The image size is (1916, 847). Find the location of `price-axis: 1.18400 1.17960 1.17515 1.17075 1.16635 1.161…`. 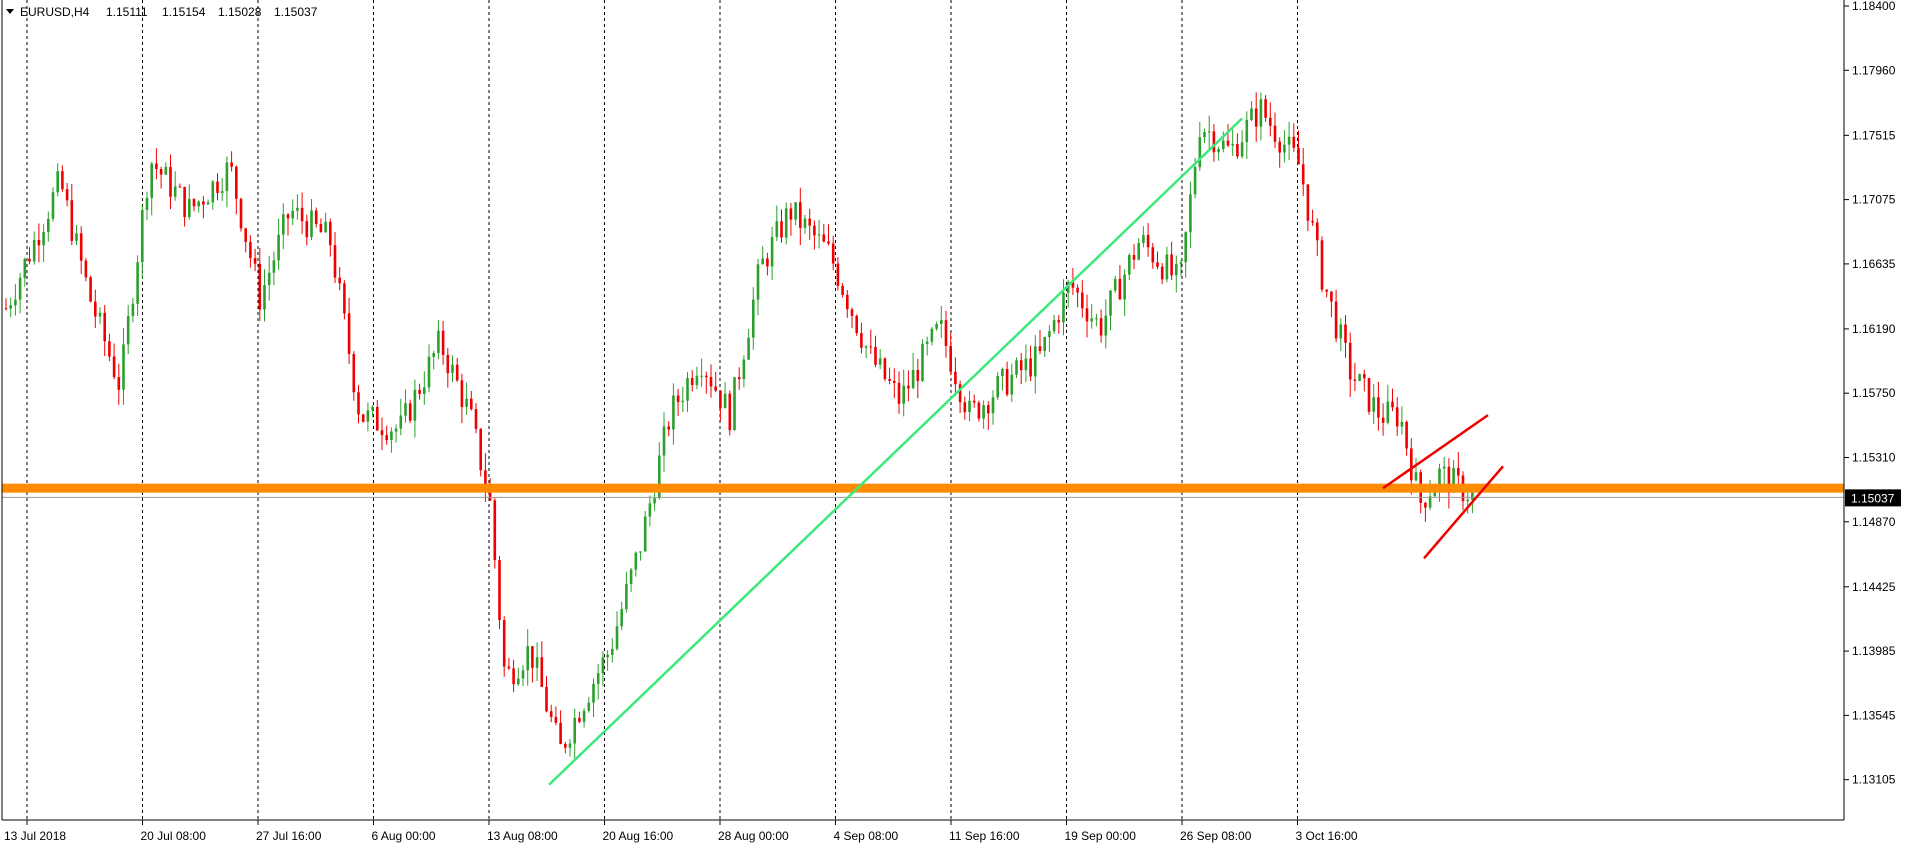

price-axis: 1.18400 1.17960 1.17515 1.17075 1.16635 1.161… is located at coordinates (1870, 393).